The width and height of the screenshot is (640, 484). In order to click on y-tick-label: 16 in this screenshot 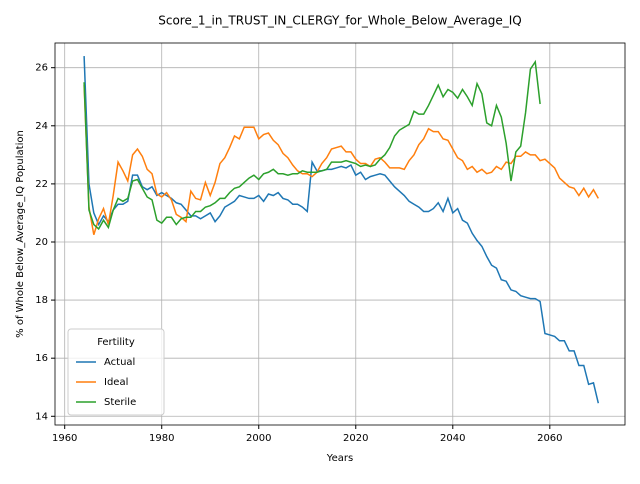, I will do `click(41, 358)`.